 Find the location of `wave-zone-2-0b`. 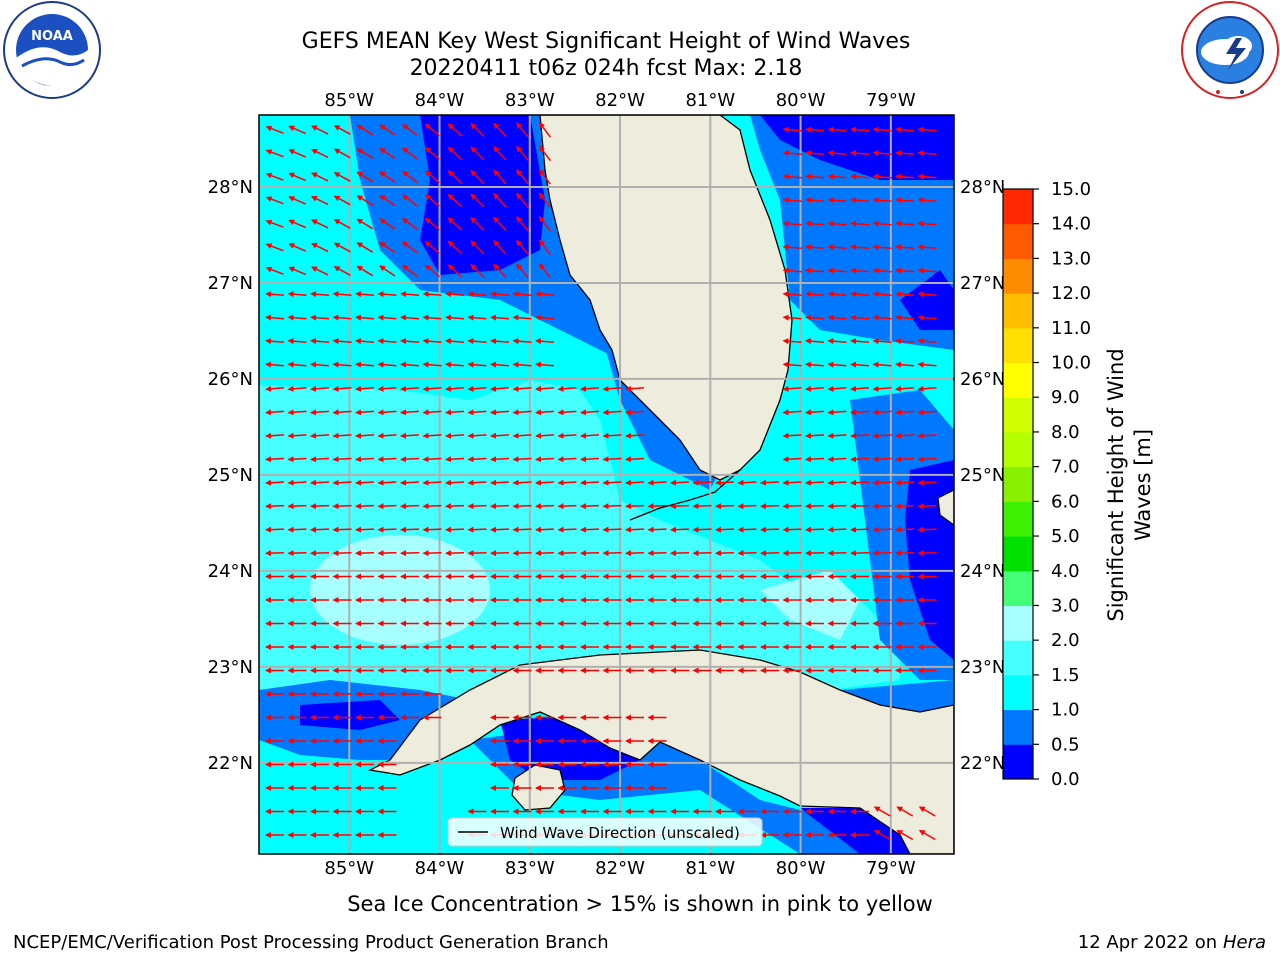

wave-zone-2-0b is located at coordinates (810, 605).